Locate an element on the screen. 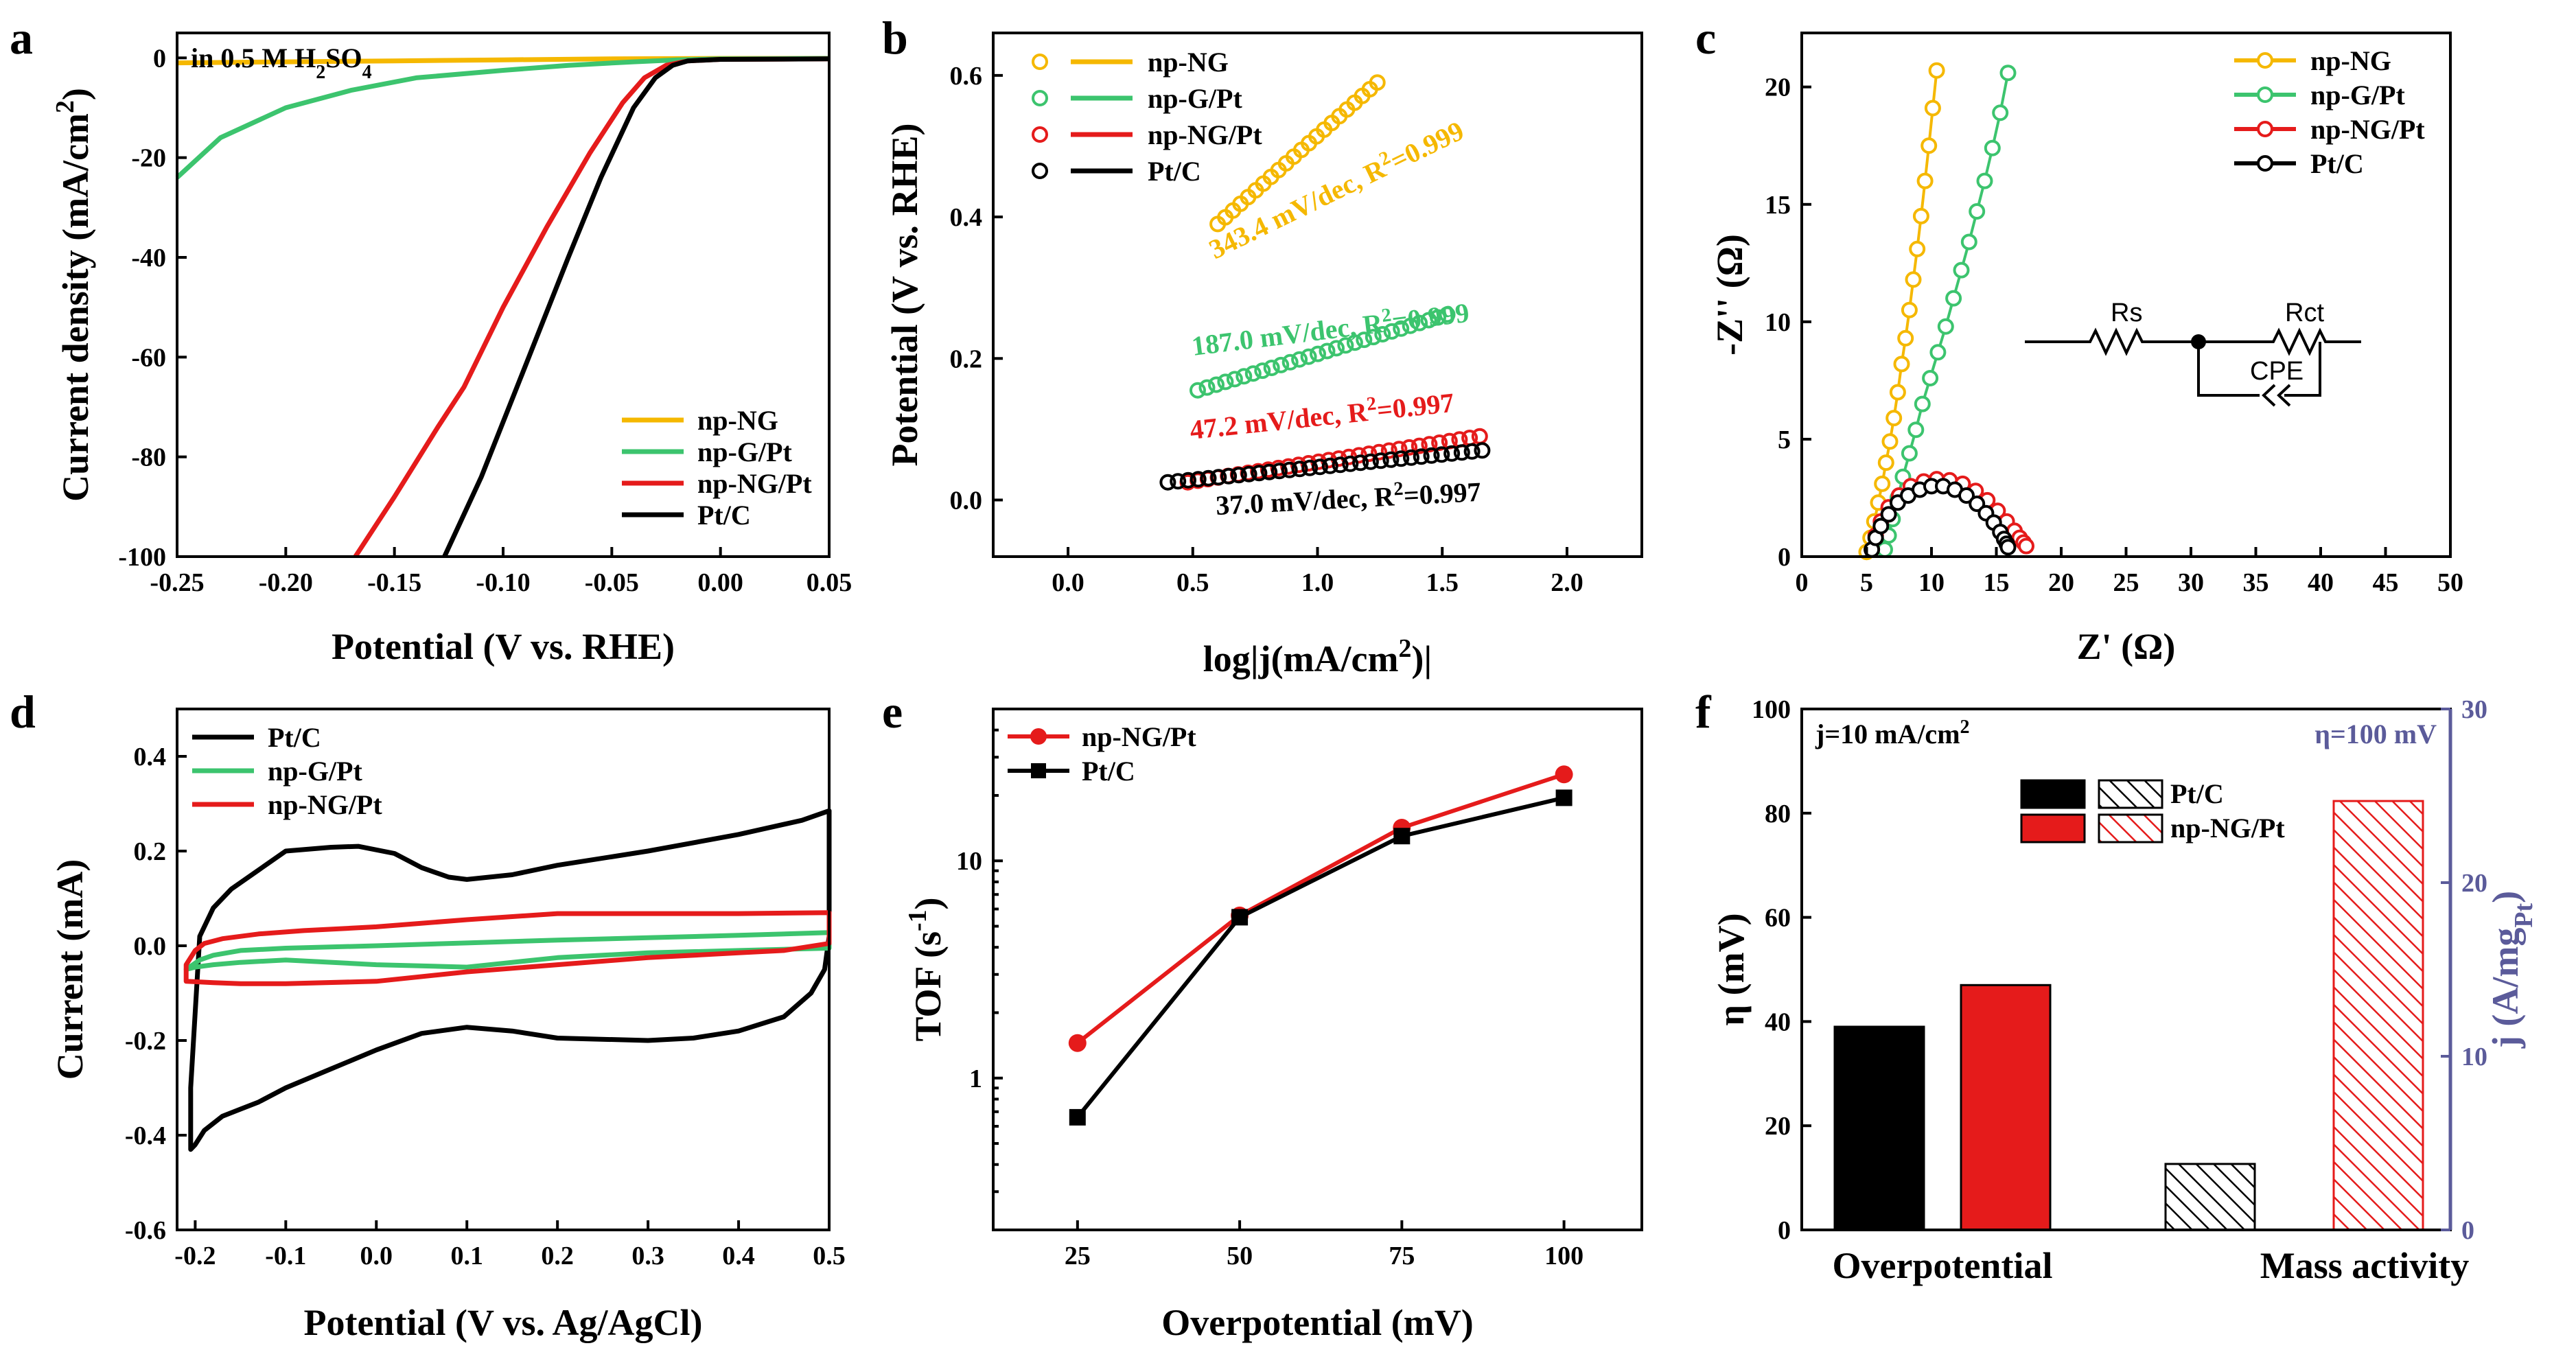 The width and height of the screenshot is (2576, 1361). x-axis-label-d: Potential (V vs. Ag/AgCl) is located at coordinates (503, 1322).